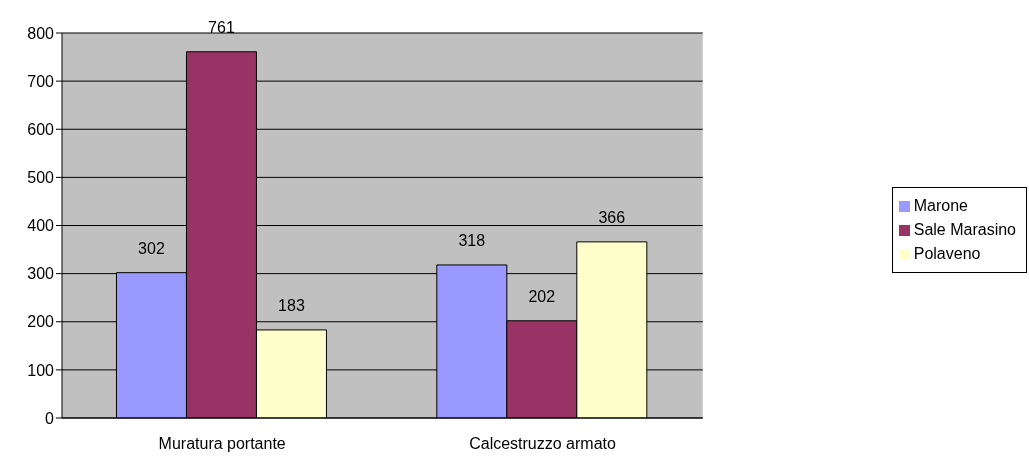 The width and height of the screenshot is (1029, 459). I want to click on data-label: 318, so click(472, 240).